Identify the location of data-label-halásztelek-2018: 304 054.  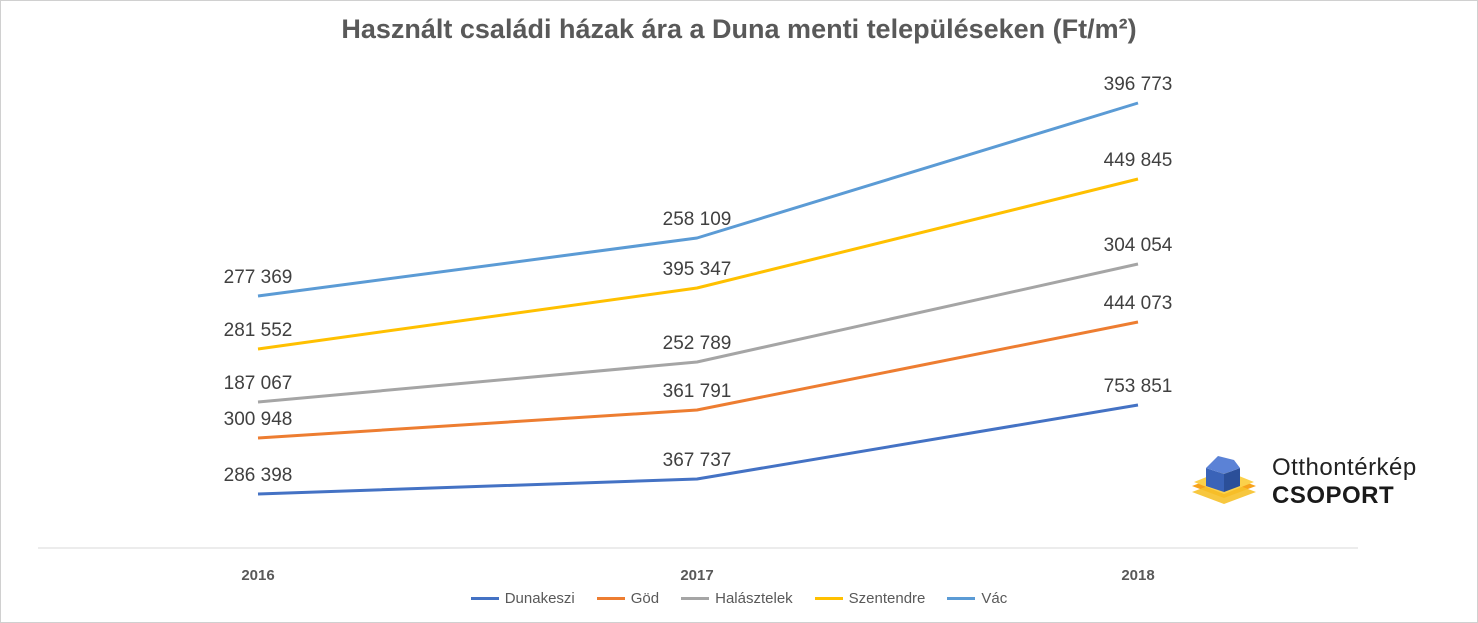
(1138, 245).